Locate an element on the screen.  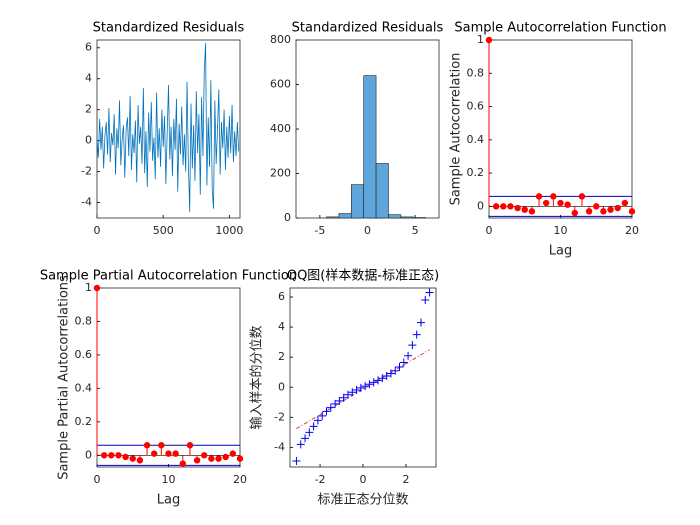
y-tick-label: -2 is located at coordinates (279, 416).